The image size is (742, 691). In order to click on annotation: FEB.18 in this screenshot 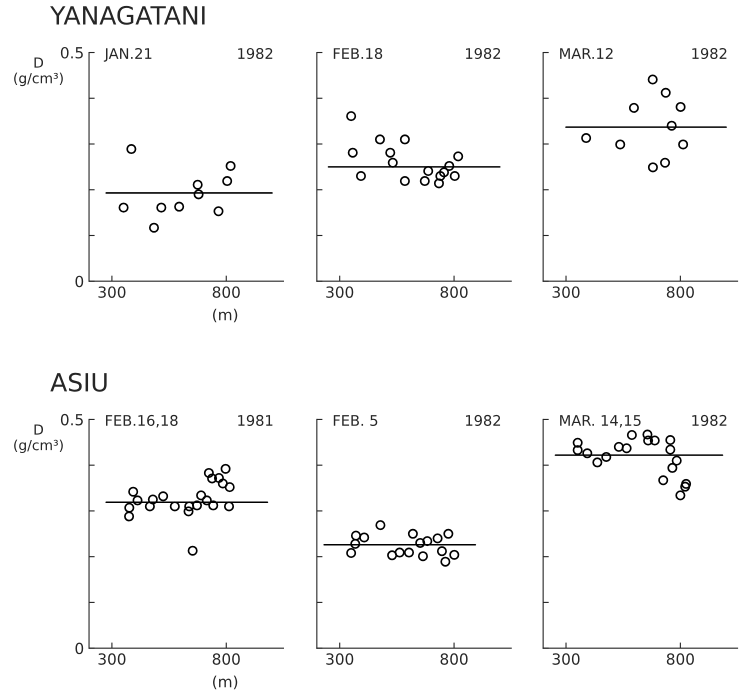, I will do `click(358, 54)`.